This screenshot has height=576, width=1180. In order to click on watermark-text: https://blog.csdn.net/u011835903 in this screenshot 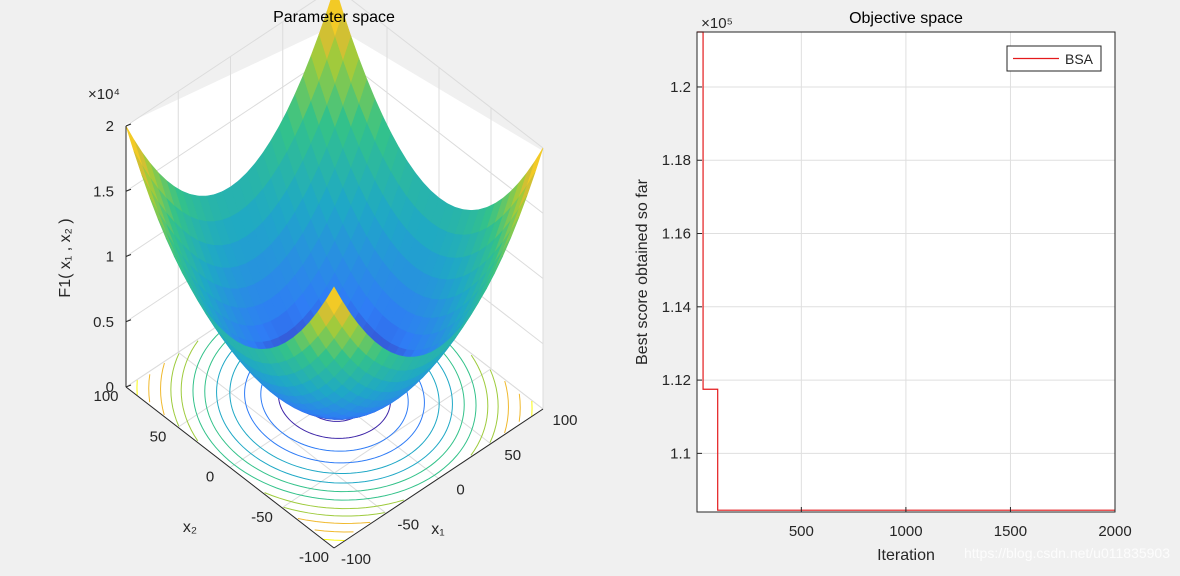, I will do `click(1067, 553)`.